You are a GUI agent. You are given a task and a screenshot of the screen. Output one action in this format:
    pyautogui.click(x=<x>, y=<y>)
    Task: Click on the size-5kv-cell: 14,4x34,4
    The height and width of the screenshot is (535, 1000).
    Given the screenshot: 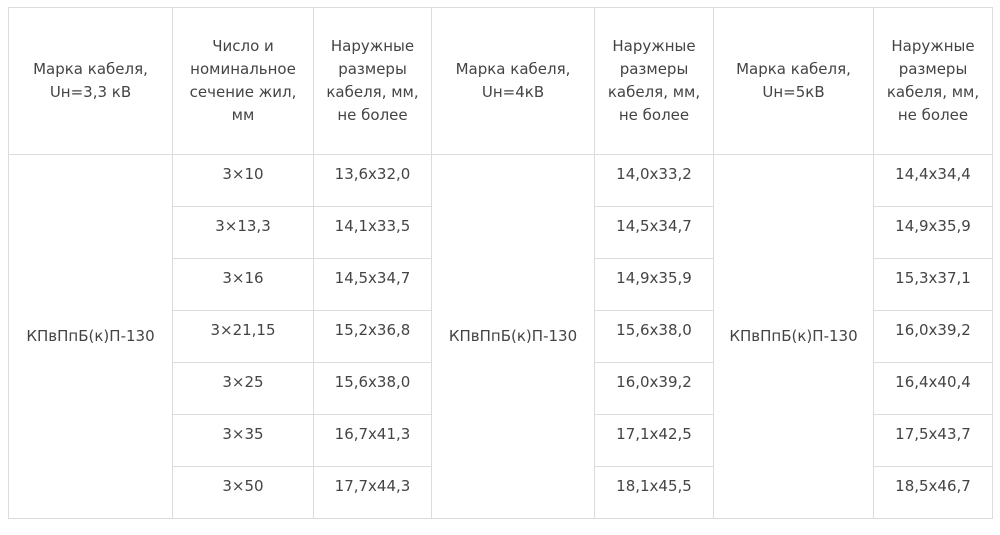 What is the action you would take?
    pyautogui.click(x=933, y=180)
    